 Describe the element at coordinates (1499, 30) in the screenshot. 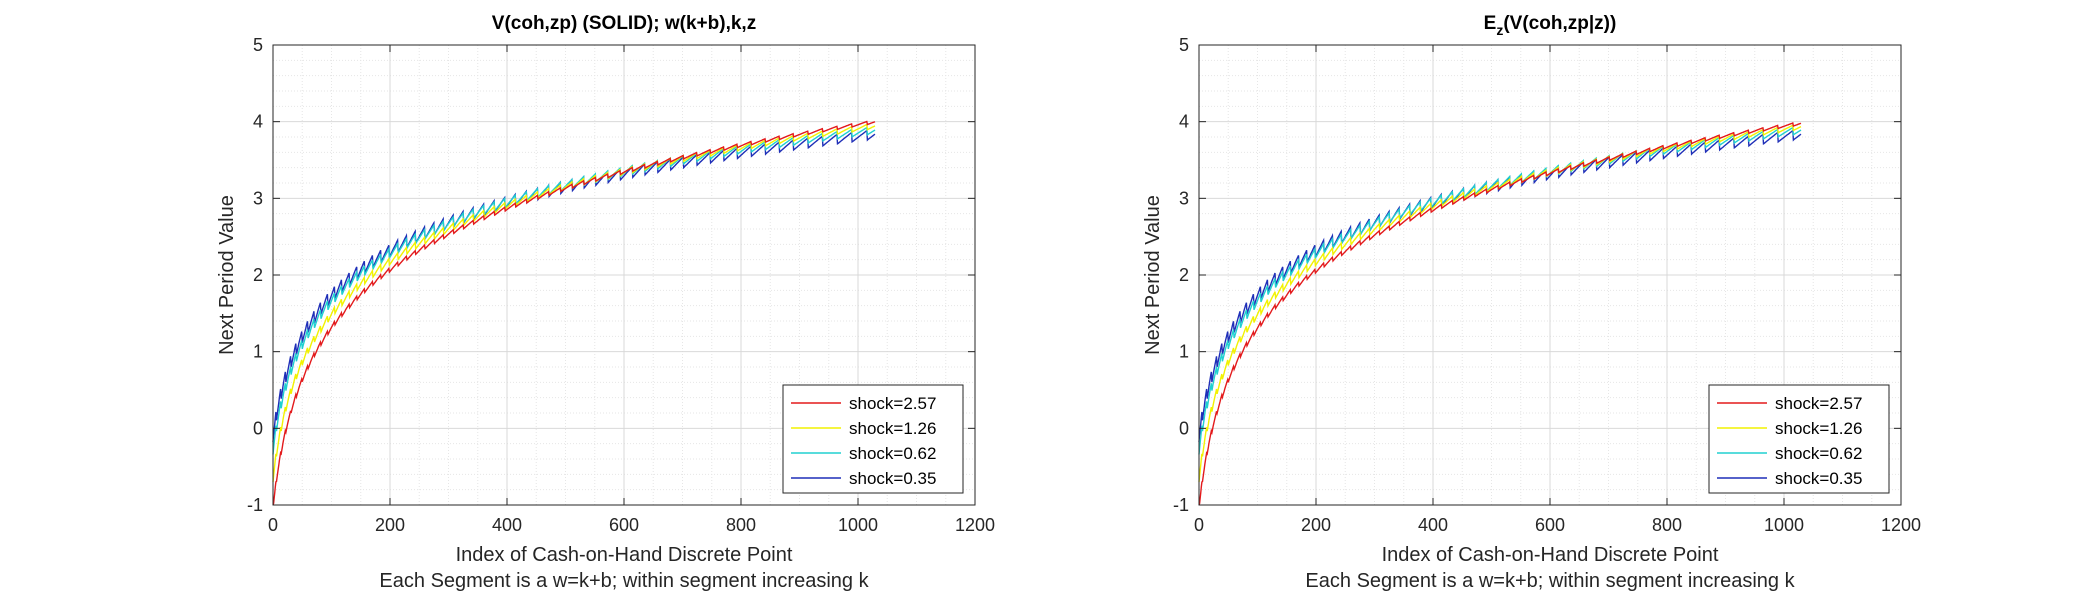

I see `chart-title-subscript: z` at that location.